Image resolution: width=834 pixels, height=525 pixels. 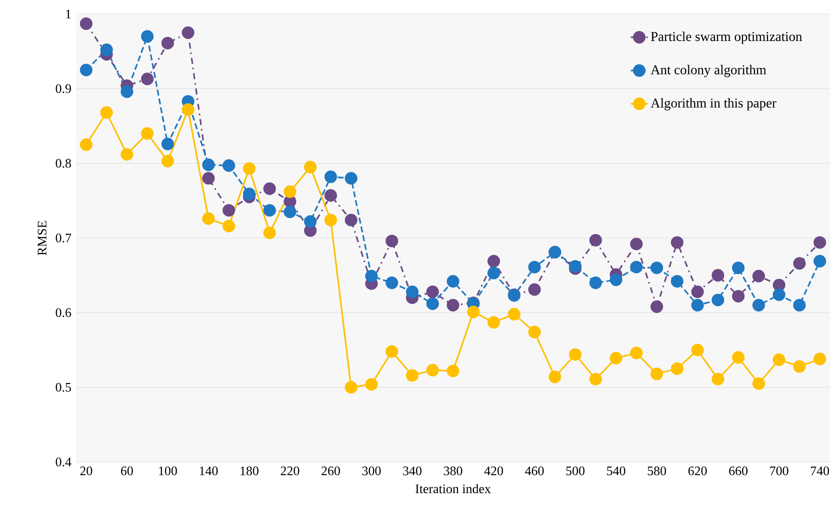 What do you see at coordinates (63, 89) in the screenshot?
I see `y-tick-label: 0.9` at bounding box center [63, 89].